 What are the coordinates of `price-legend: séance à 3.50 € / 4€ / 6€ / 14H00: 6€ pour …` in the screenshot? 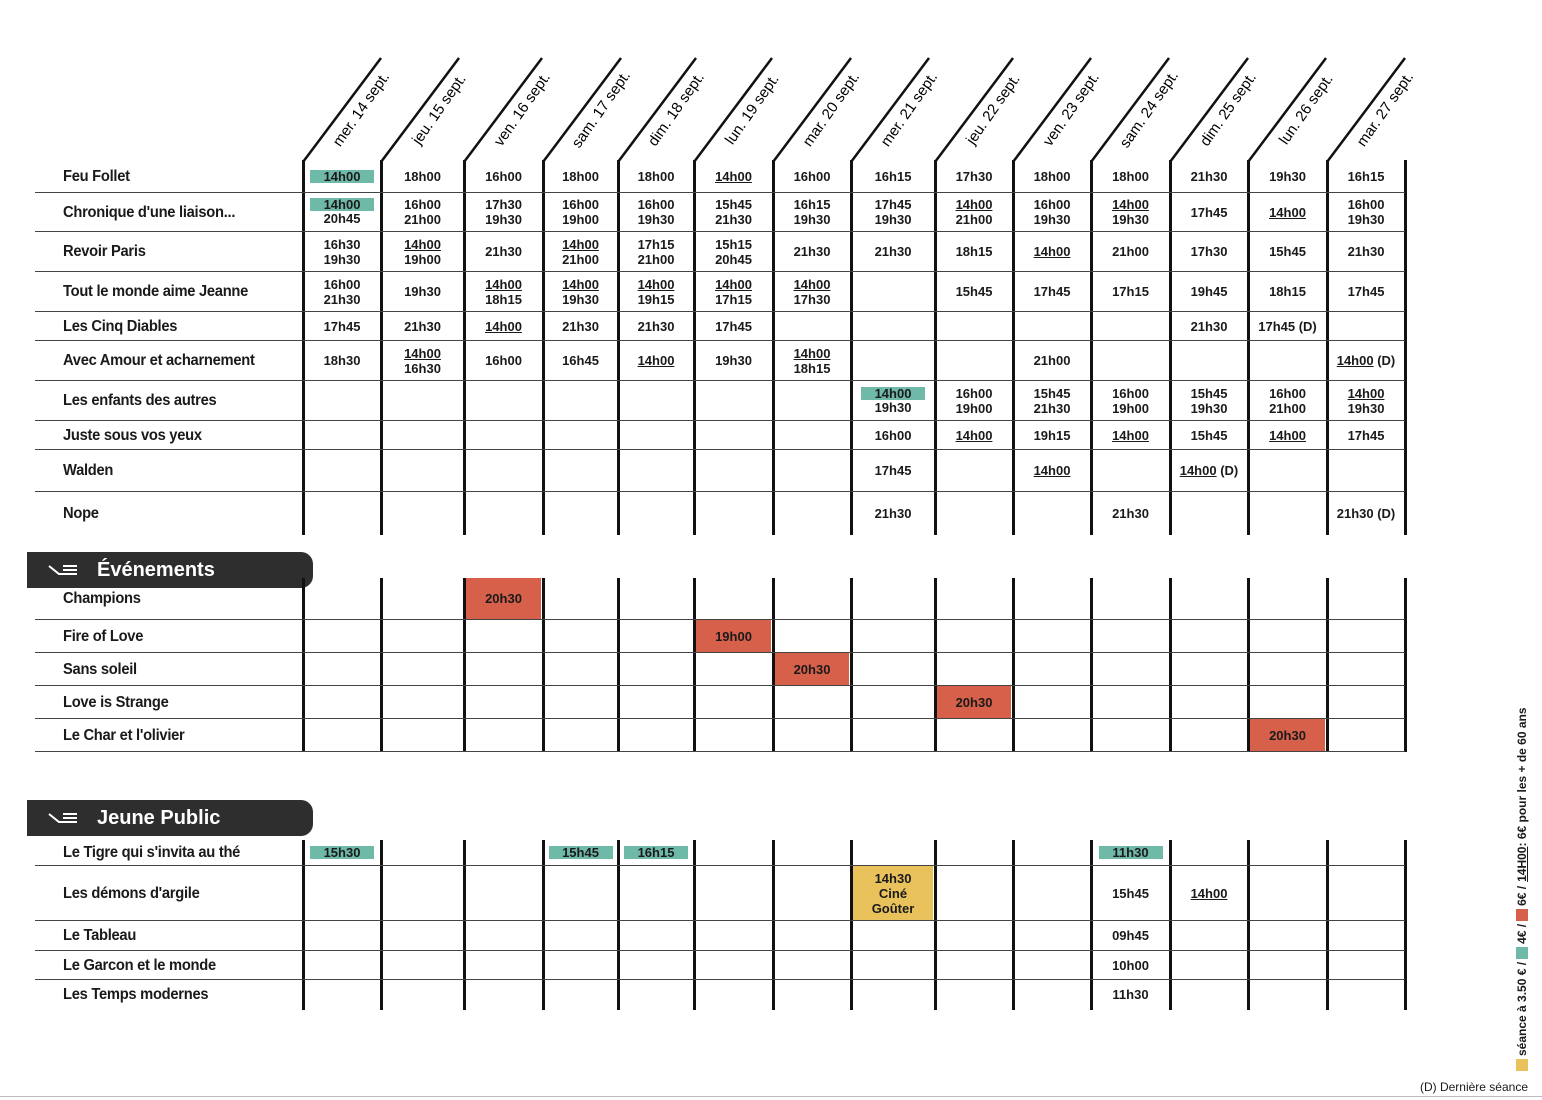 It's located at (1522, 890).